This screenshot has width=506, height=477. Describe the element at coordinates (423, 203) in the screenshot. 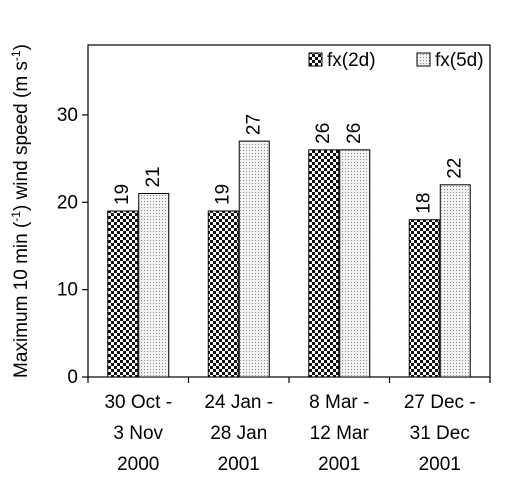

I see `data-label: 18` at that location.